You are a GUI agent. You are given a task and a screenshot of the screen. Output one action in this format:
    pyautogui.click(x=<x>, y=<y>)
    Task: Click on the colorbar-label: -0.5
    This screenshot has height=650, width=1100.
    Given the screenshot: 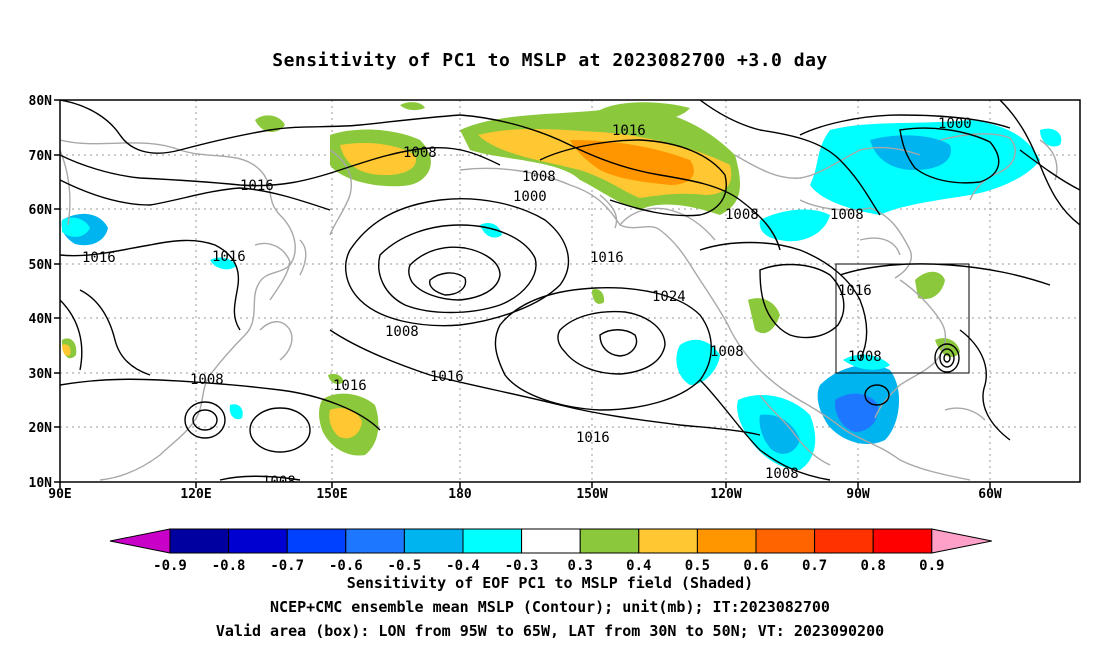 What is the action you would take?
    pyautogui.click(x=405, y=566)
    